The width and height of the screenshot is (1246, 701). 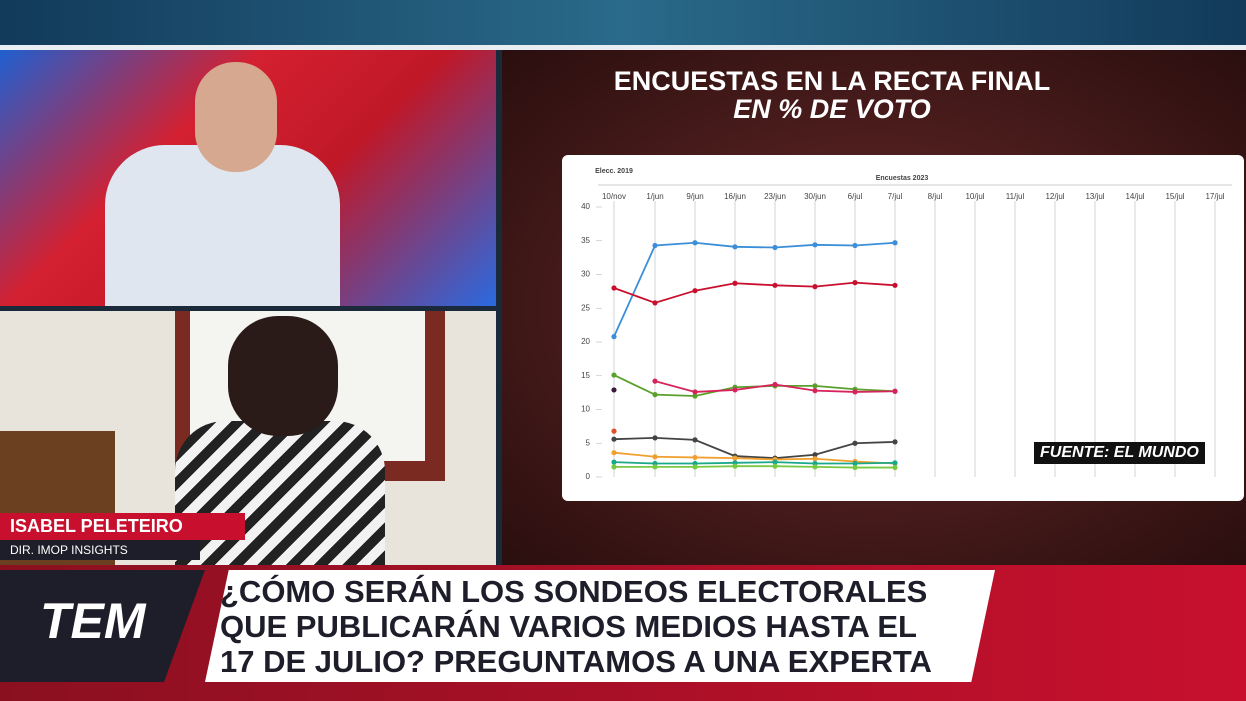 I want to click on y-tick-label: 40, so click(x=585, y=206).